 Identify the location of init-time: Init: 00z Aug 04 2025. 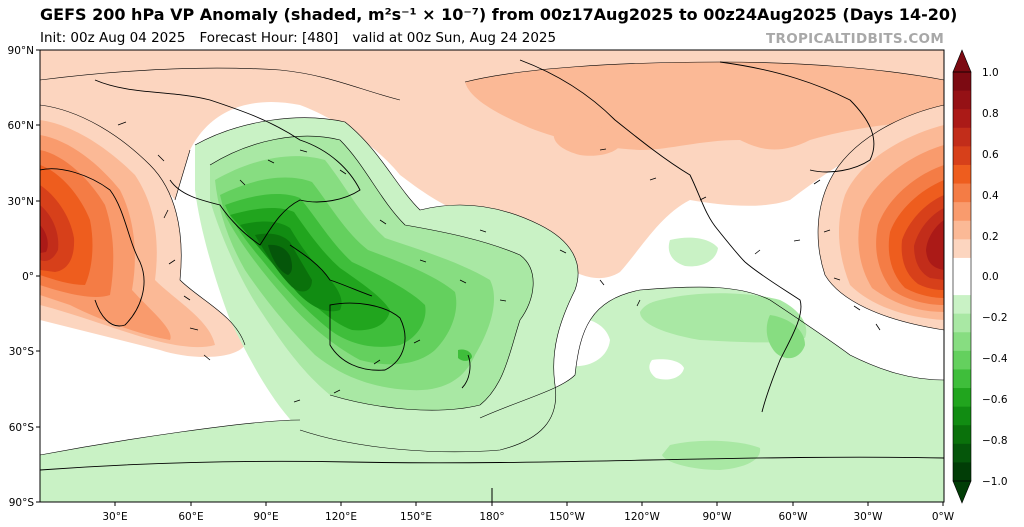
(113, 38).